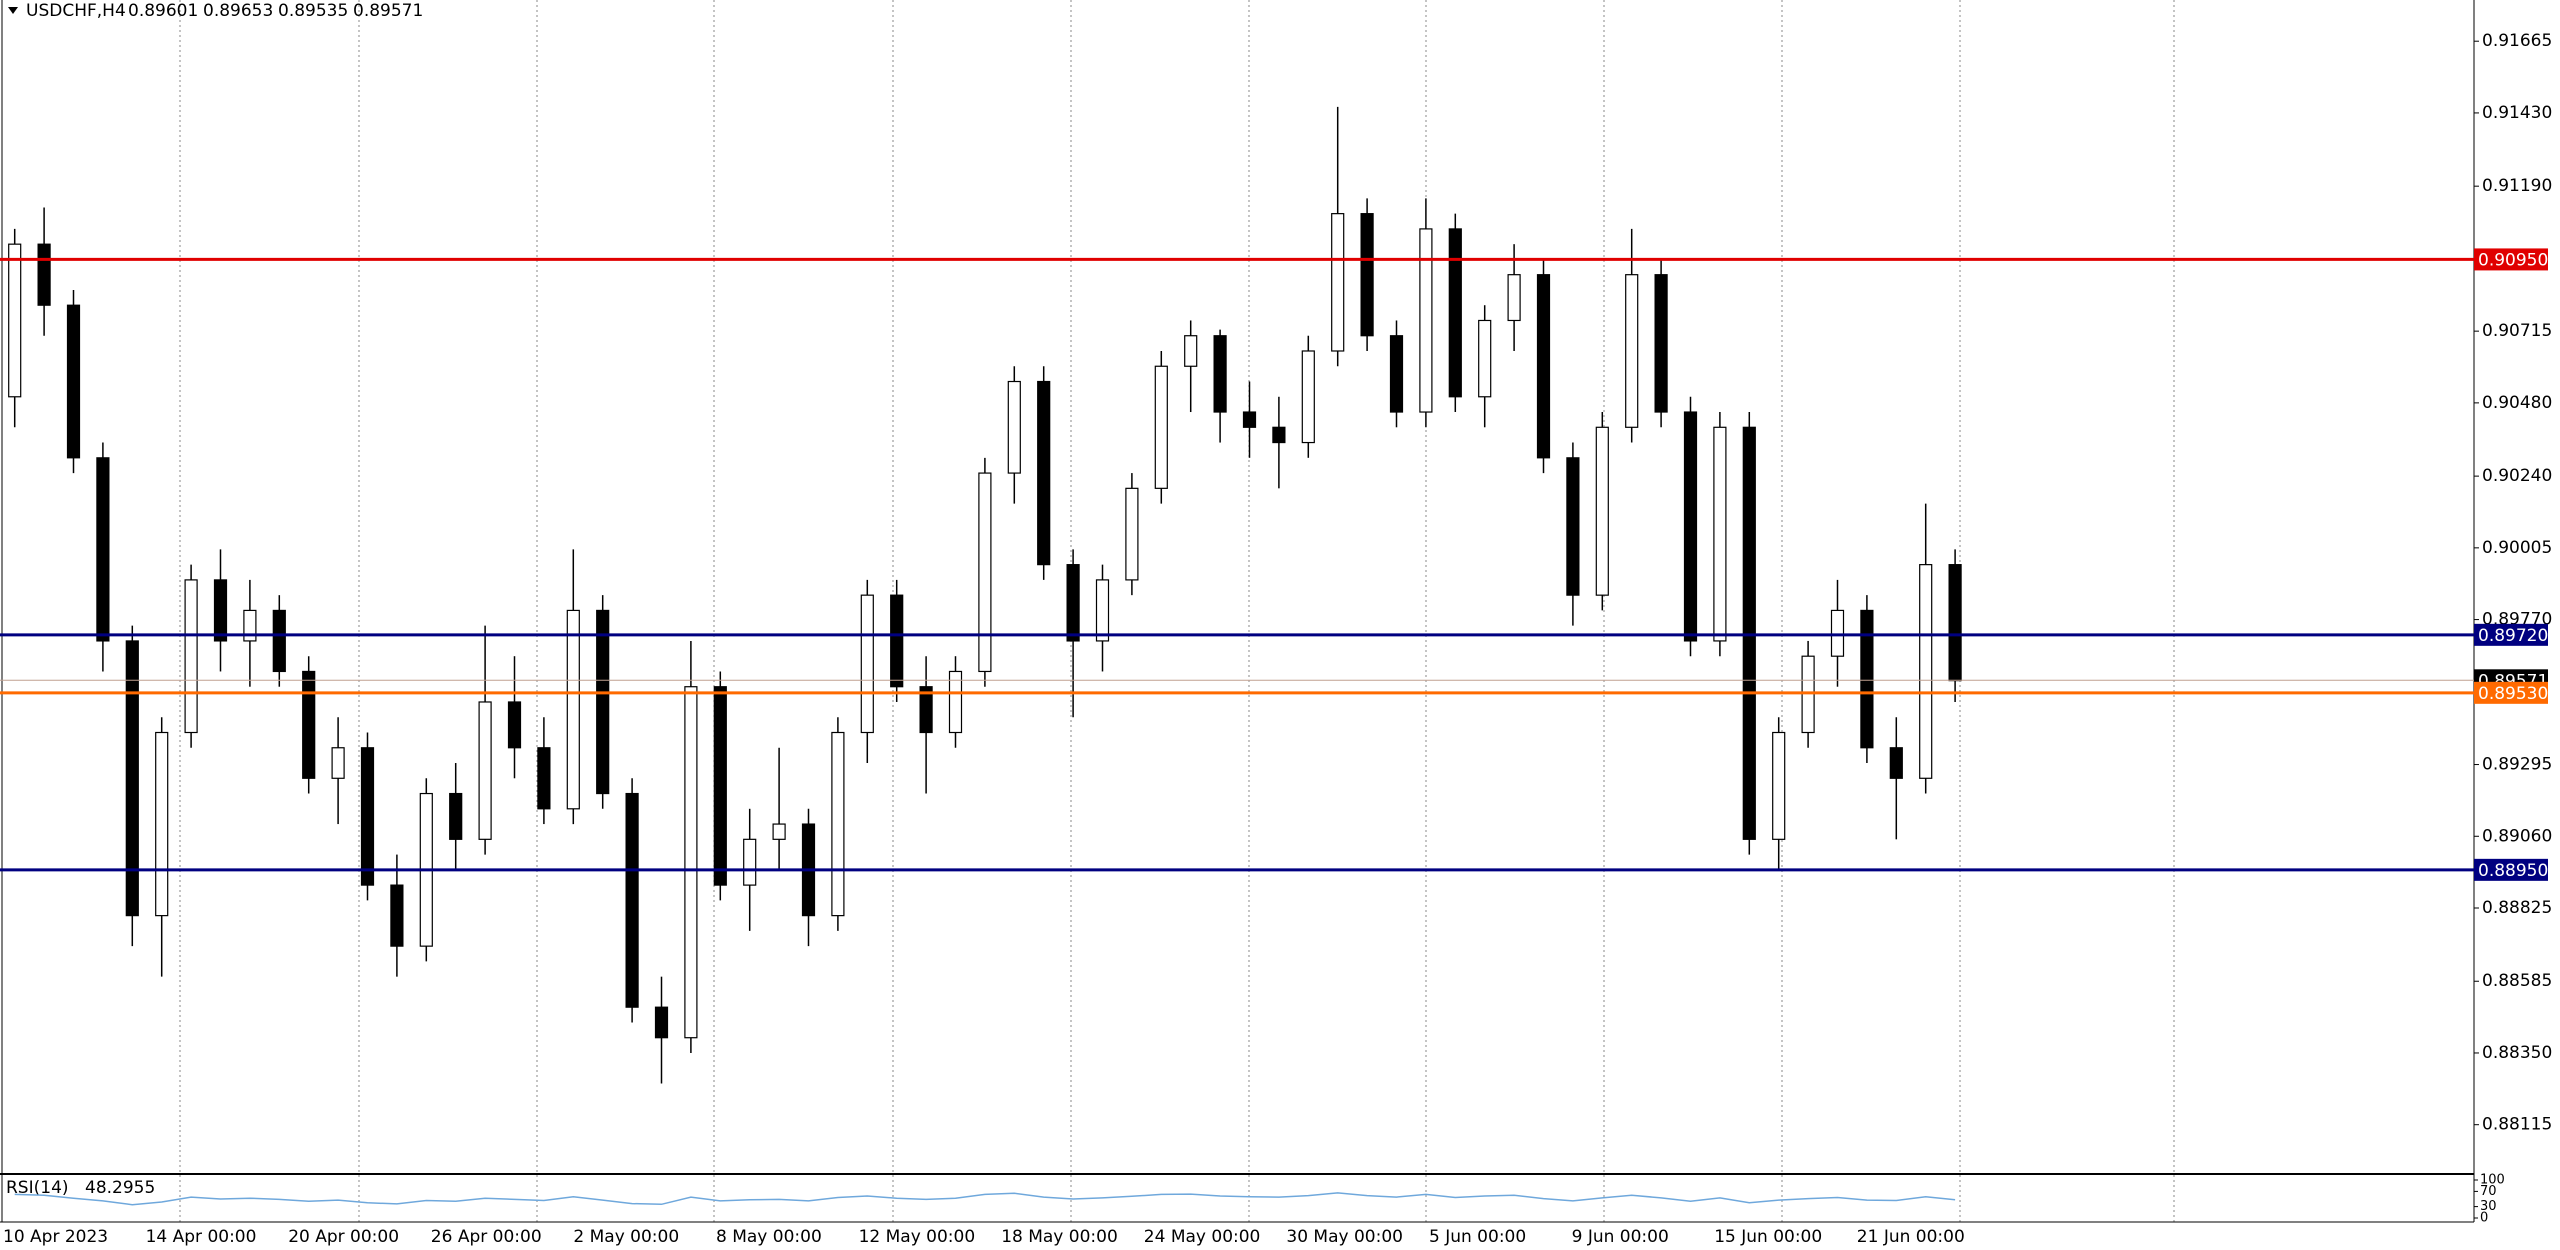 This screenshot has width=2560, height=1250. What do you see at coordinates (769, 1237) in the screenshot?
I see `x-tick-label: 8 May 00:00` at bounding box center [769, 1237].